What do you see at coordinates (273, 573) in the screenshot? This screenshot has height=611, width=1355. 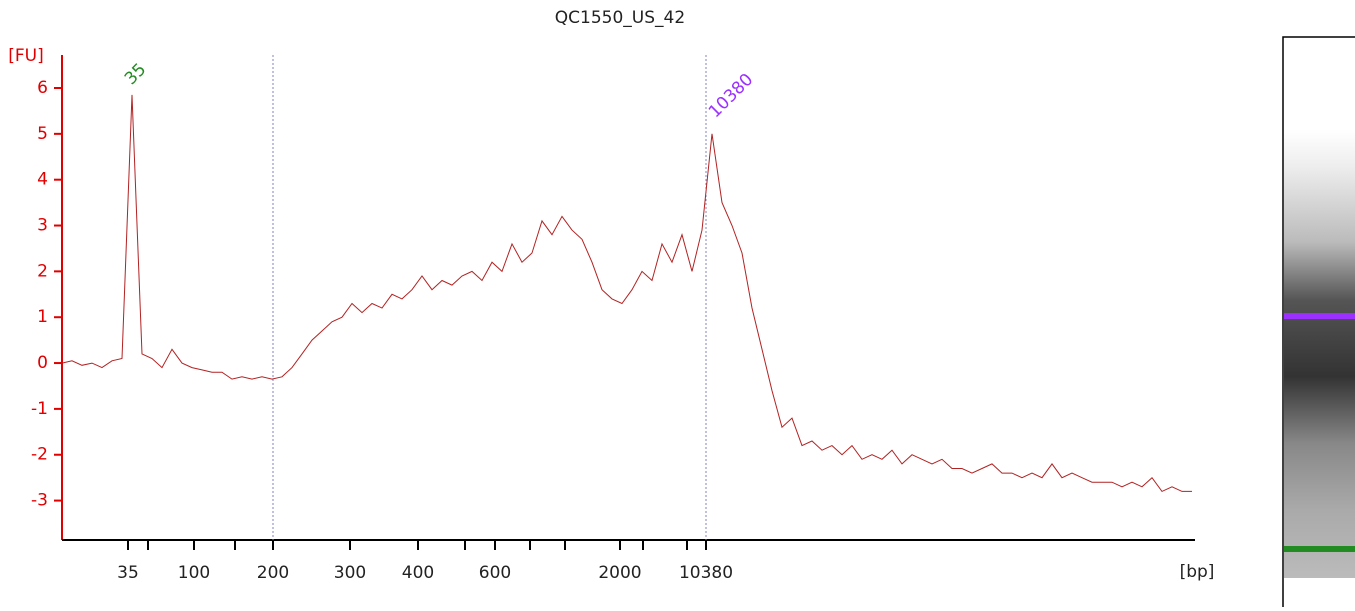 I see `x-tick-label: 200` at bounding box center [273, 573].